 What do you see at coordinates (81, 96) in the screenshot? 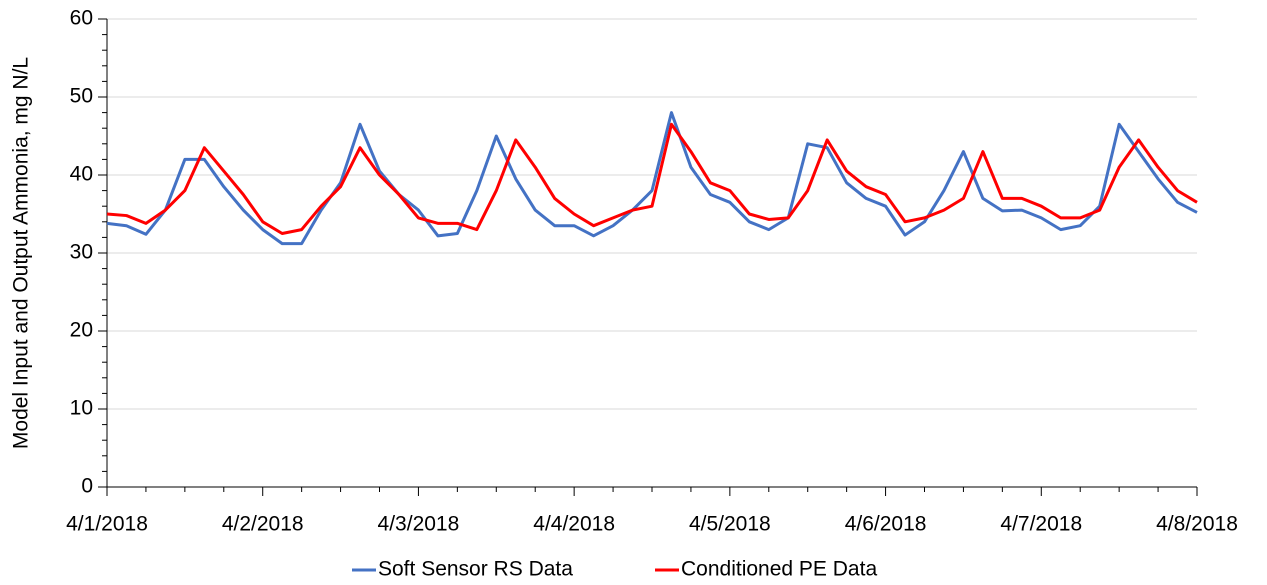
I see `y-tick-label: 50` at bounding box center [81, 96].